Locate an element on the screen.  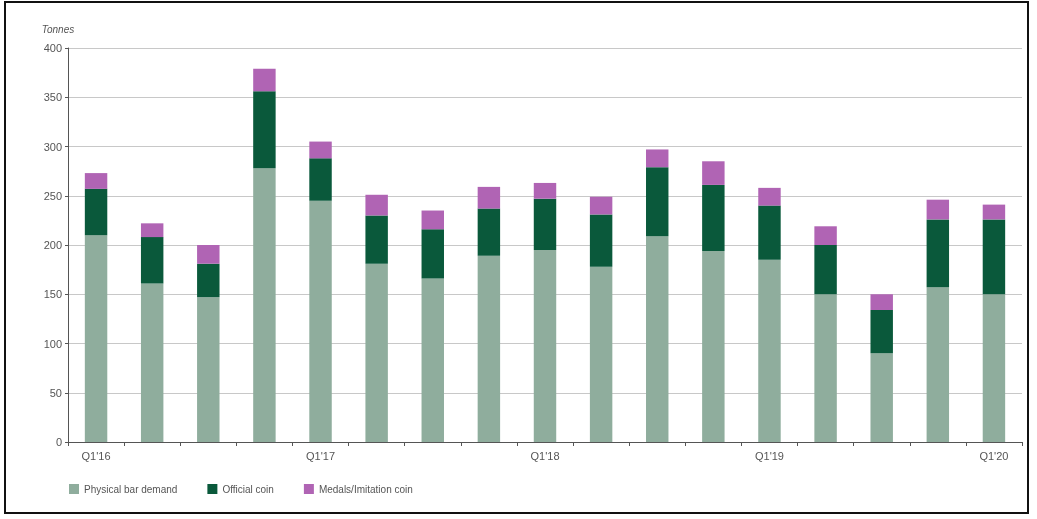
x-tick-label: Q1'19 is located at coordinates (769, 455).